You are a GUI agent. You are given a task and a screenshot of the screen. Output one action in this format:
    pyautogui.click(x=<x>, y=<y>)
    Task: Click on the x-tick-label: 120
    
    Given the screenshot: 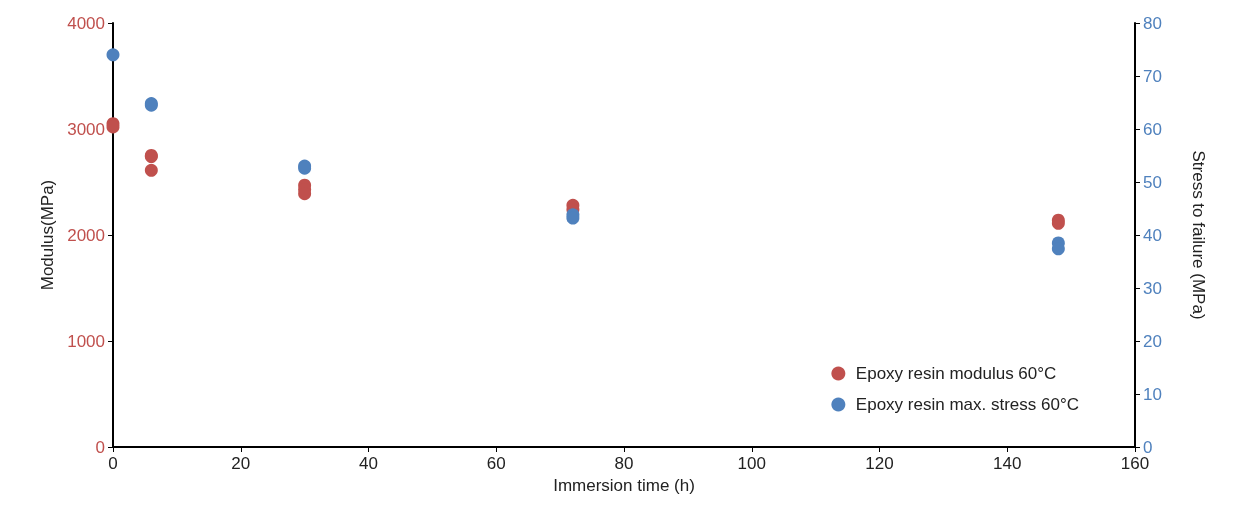 What is the action you would take?
    pyautogui.click(x=879, y=463)
    